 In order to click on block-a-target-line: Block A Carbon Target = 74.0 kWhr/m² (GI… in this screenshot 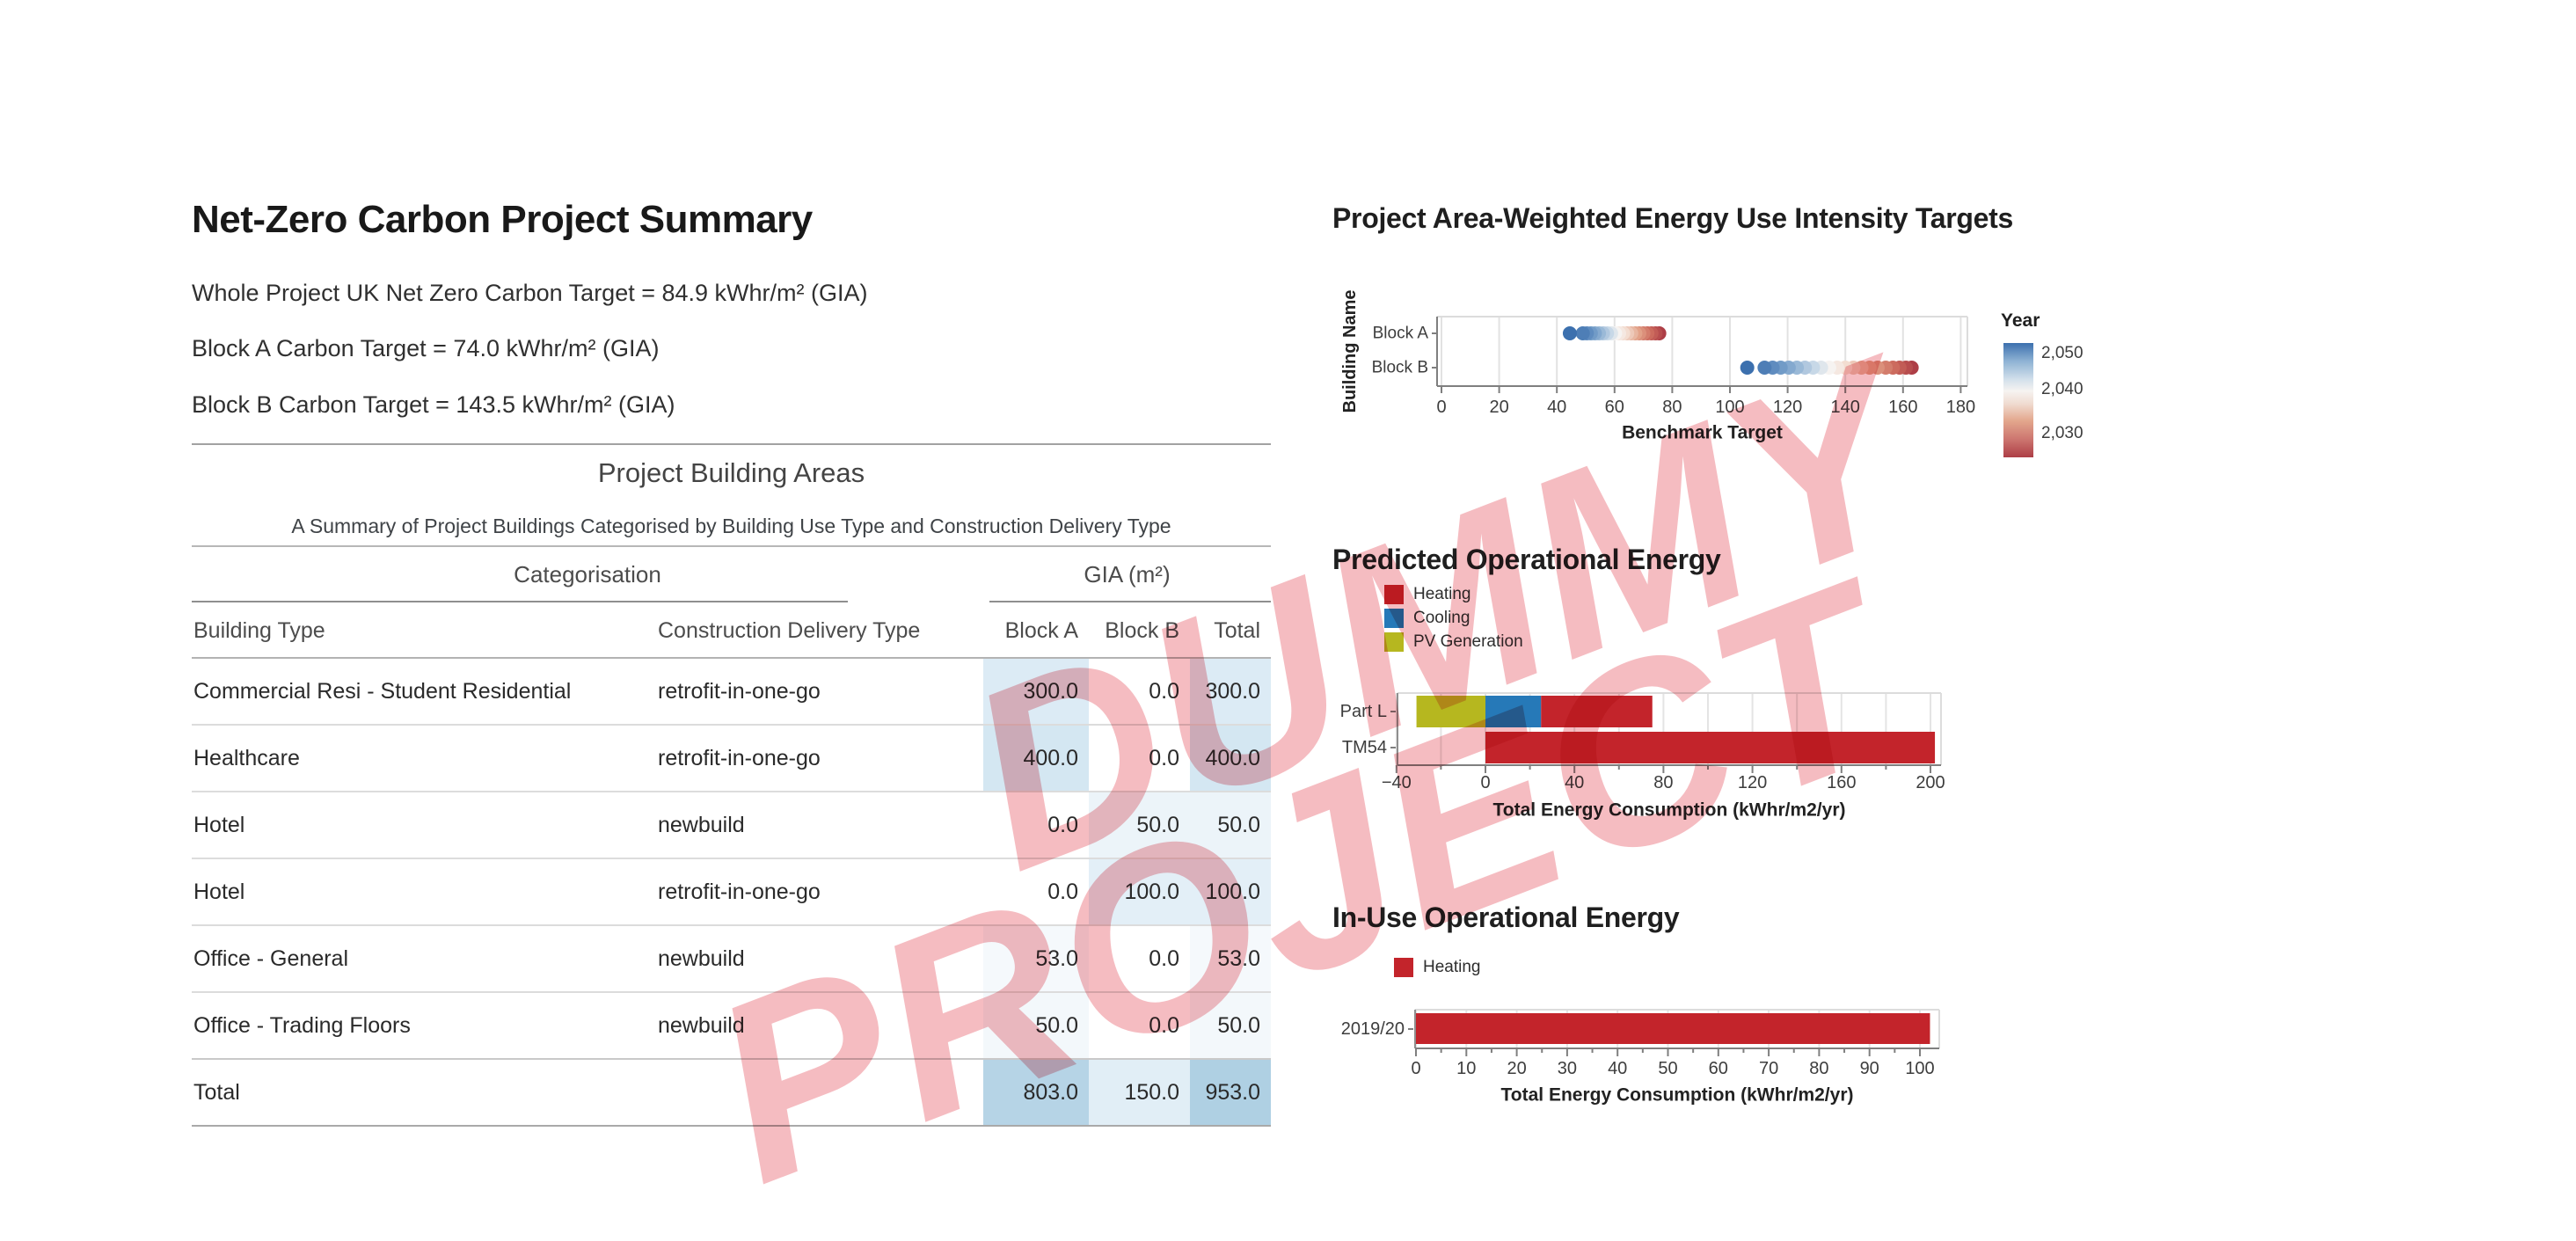, I will do `click(426, 348)`.